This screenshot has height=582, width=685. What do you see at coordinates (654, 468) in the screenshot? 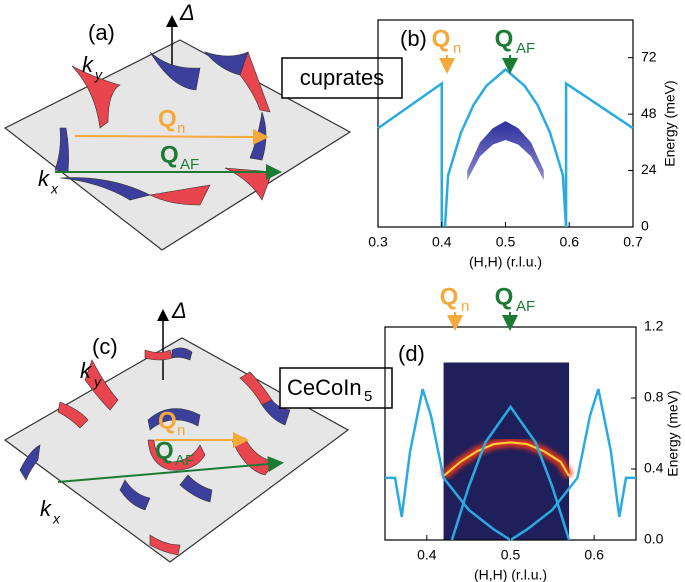
I see `y-tick-label: 0.4` at bounding box center [654, 468].